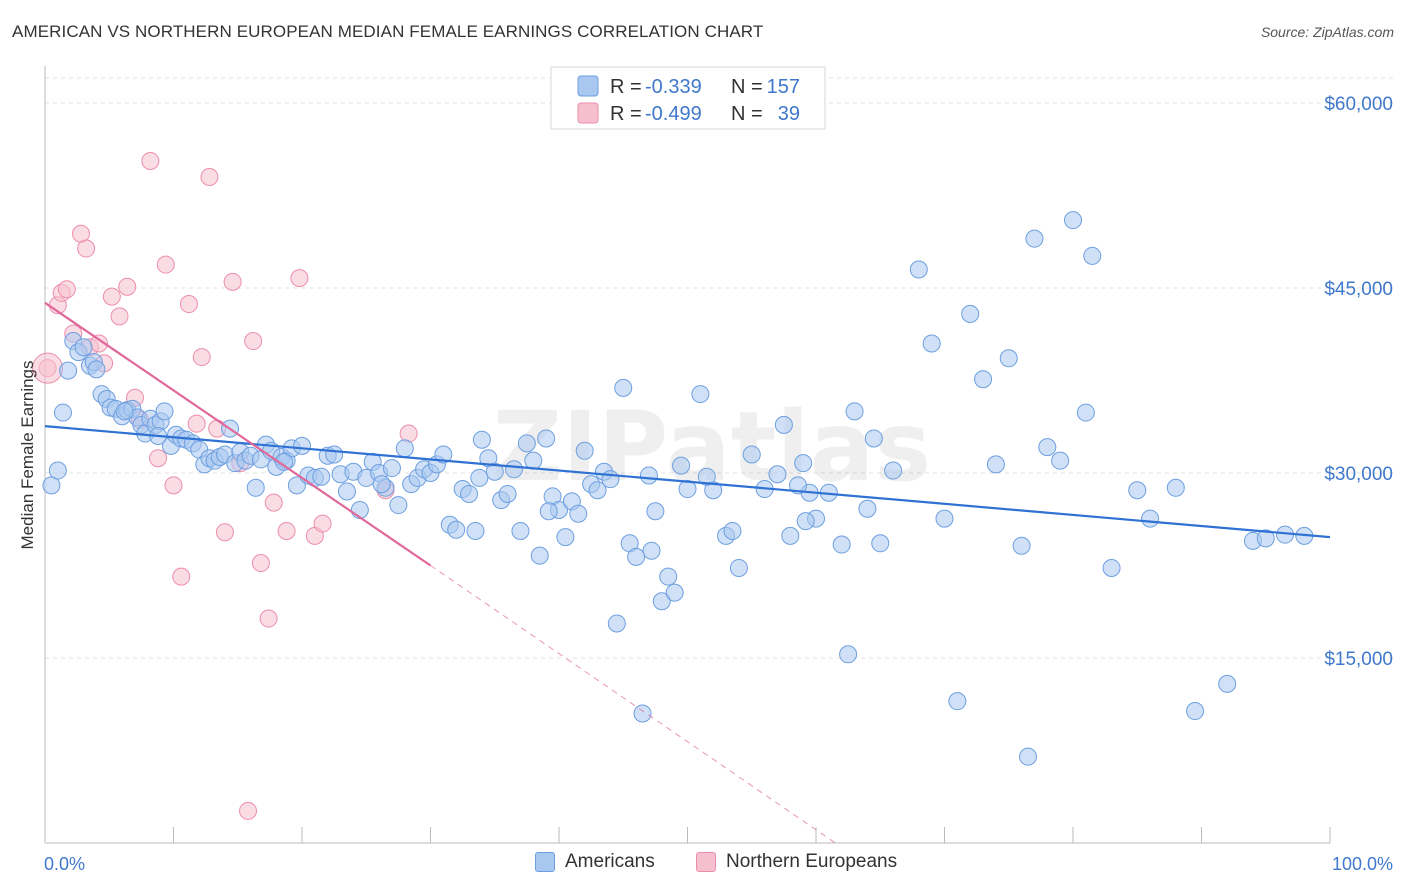 The image size is (1406, 892). I want to click on series-legend: Americans Northern Europeans, so click(703, 865).